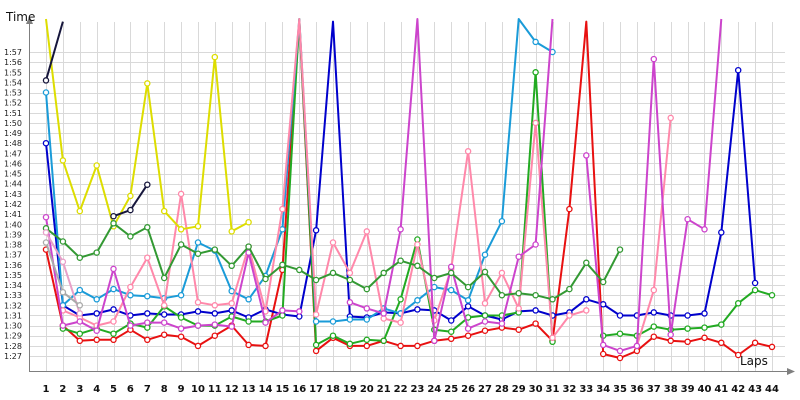  Describe the element at coordinates (13, 214) in the screenshot. I see `y-tick-label: 1:41` at that location.